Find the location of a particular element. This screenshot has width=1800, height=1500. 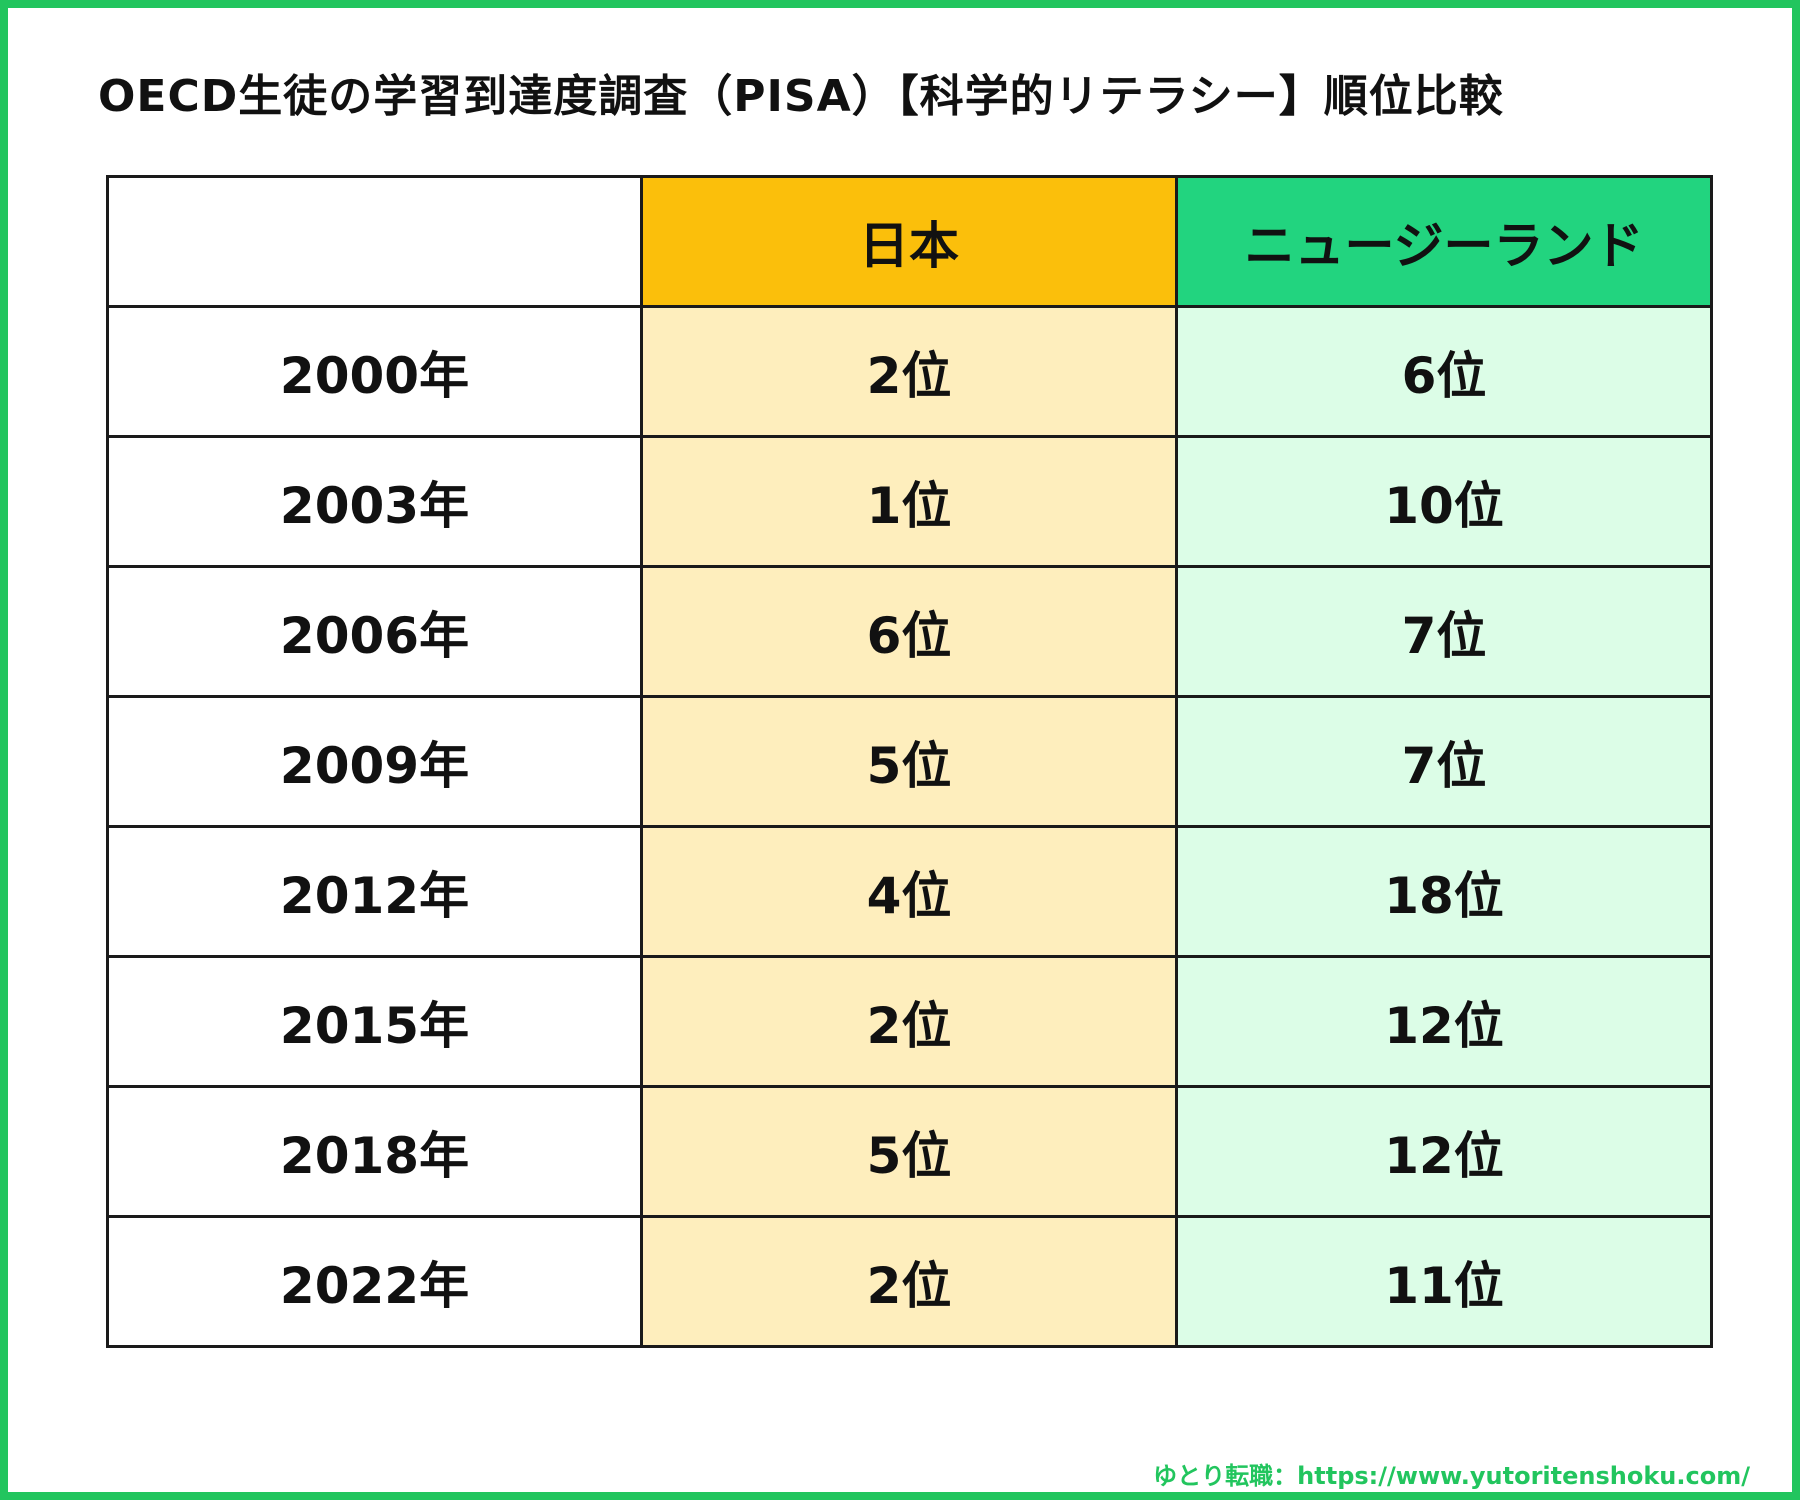

header-japan: 日本 is located at coordinates (909, 241).